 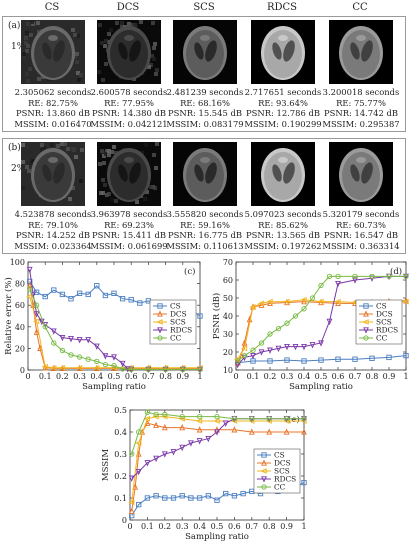 What do you see at coordinates (338, 376) in the screenshot?
I see `x-tick-label: 0.6` at bounding box center [338, 376].